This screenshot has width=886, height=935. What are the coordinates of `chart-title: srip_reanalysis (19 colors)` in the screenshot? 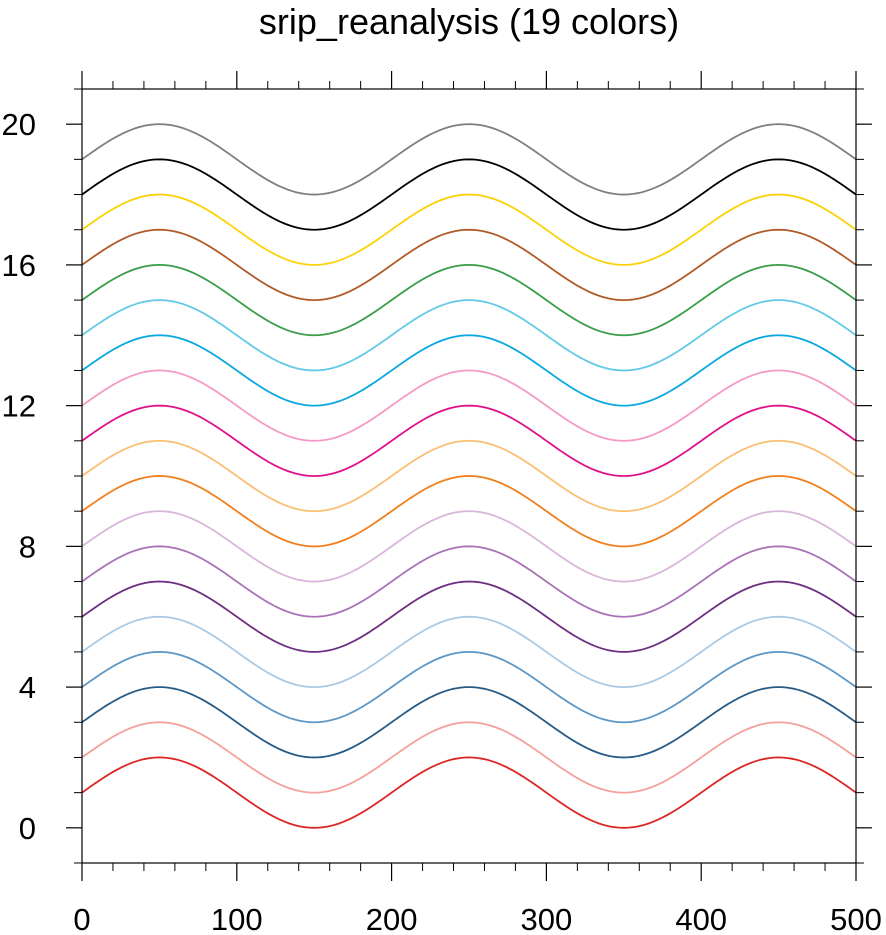 It's located at (469, 21).